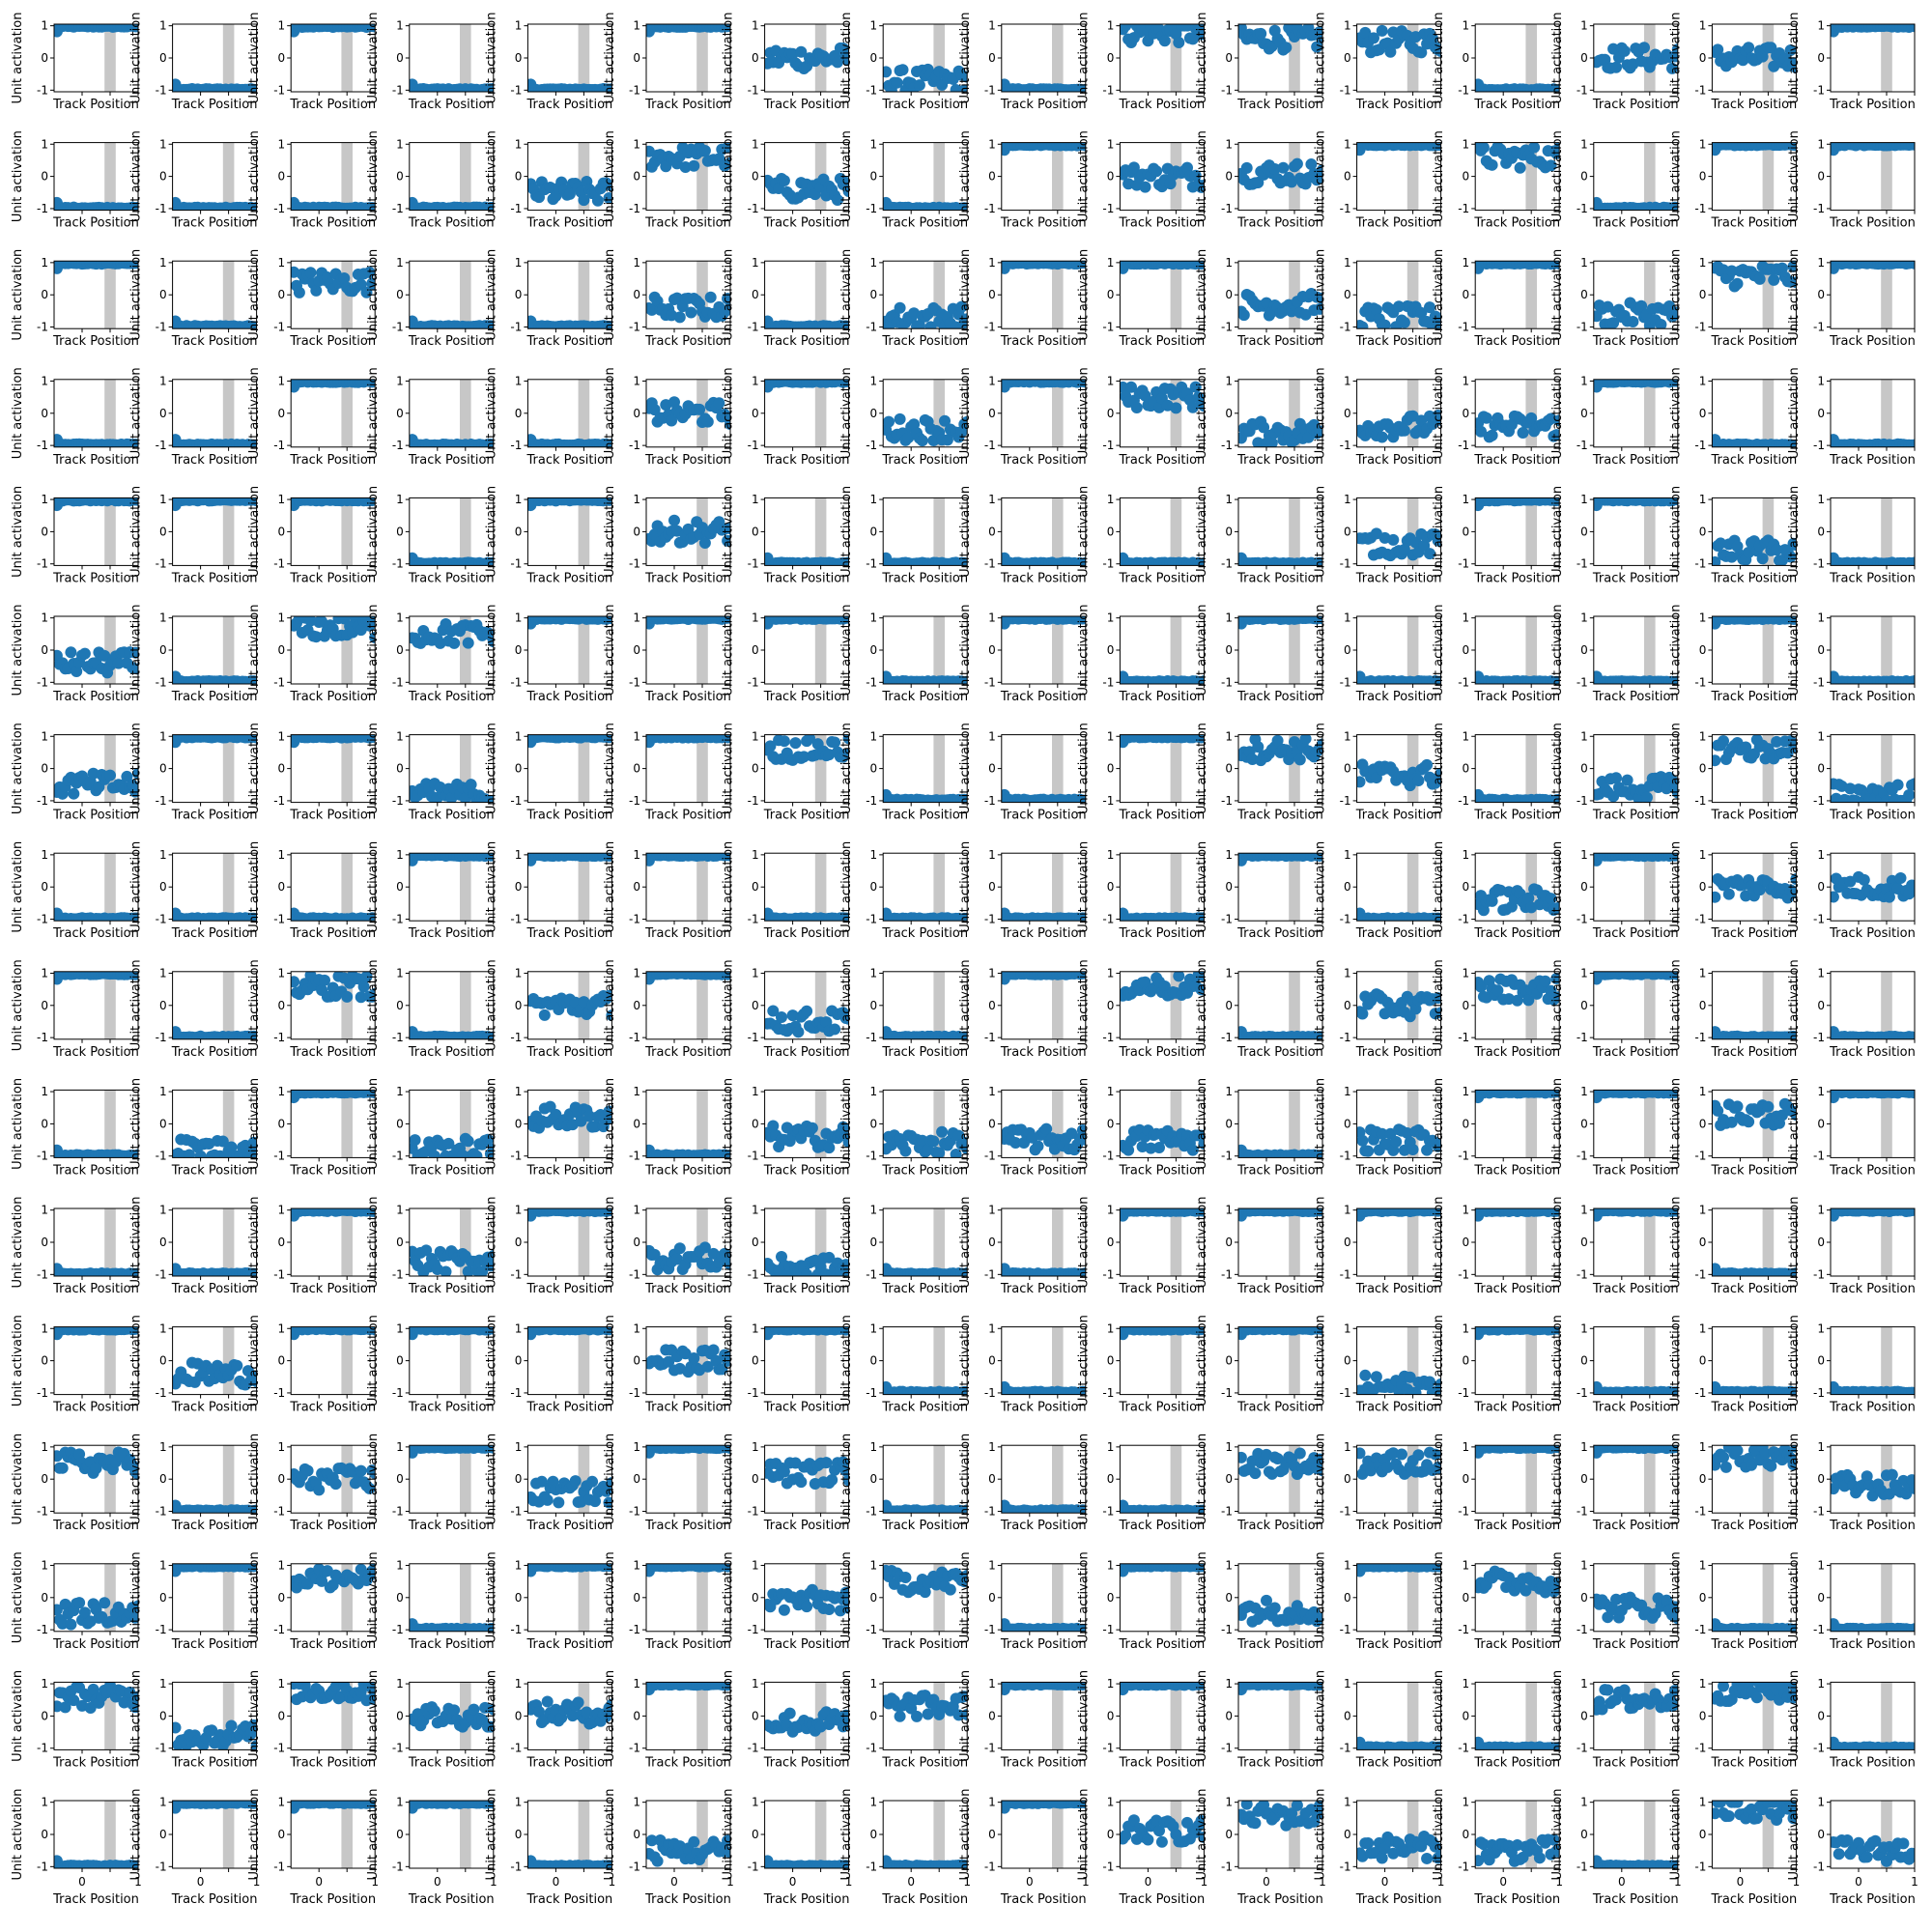 This screenshot has width=1932, height=1932. What do you see at coordinates (1874, 29) in the screenshot?
I see `scatter-points` at bounding box center [1874, 29].